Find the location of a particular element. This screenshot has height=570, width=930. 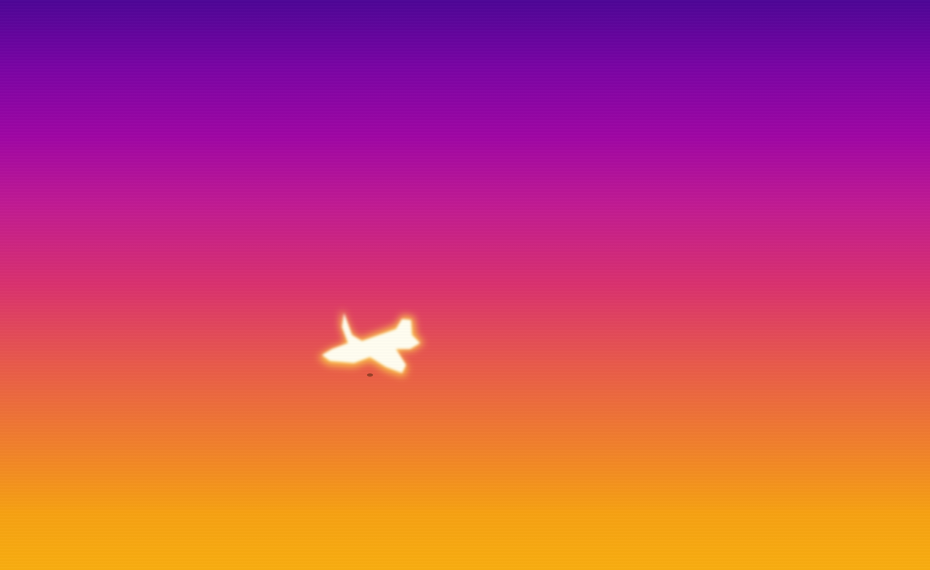

airplane-engine-spot is located at coordinates (370, 375).